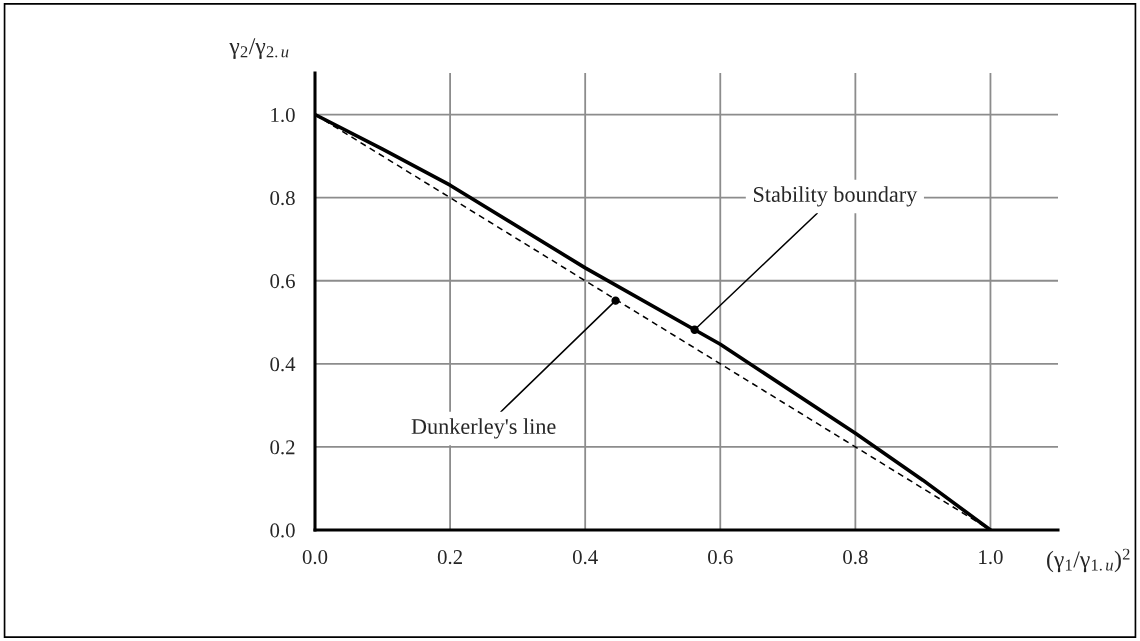 This screenshot has width=1140, height=641. Describe the element at coordinates (991, 557) in the screenshot. I see `x-tick-label: 1.0` at that location.